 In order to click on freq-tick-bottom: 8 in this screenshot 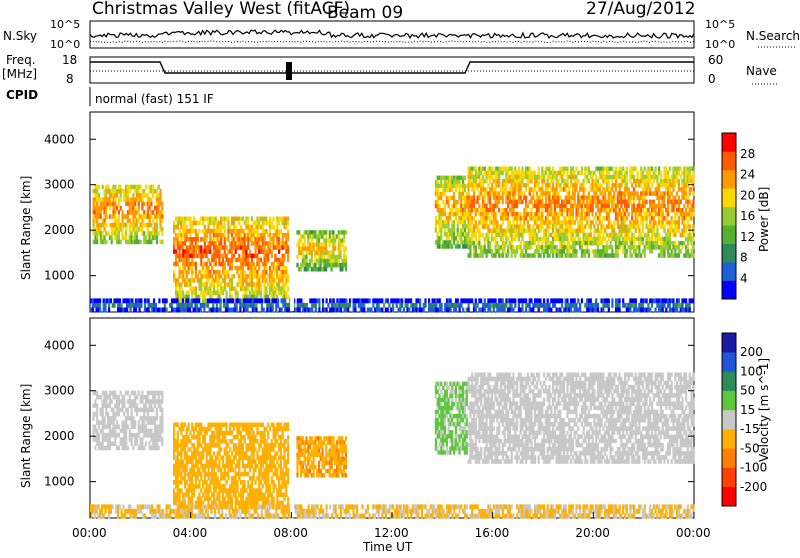, I will do `click(70, 79)`.